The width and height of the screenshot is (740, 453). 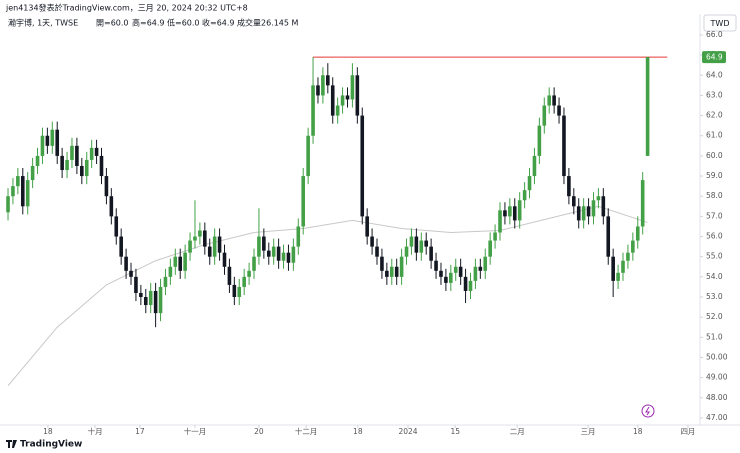 I want to click on legend-open: 開=60.0, so click(x=112, y=23).